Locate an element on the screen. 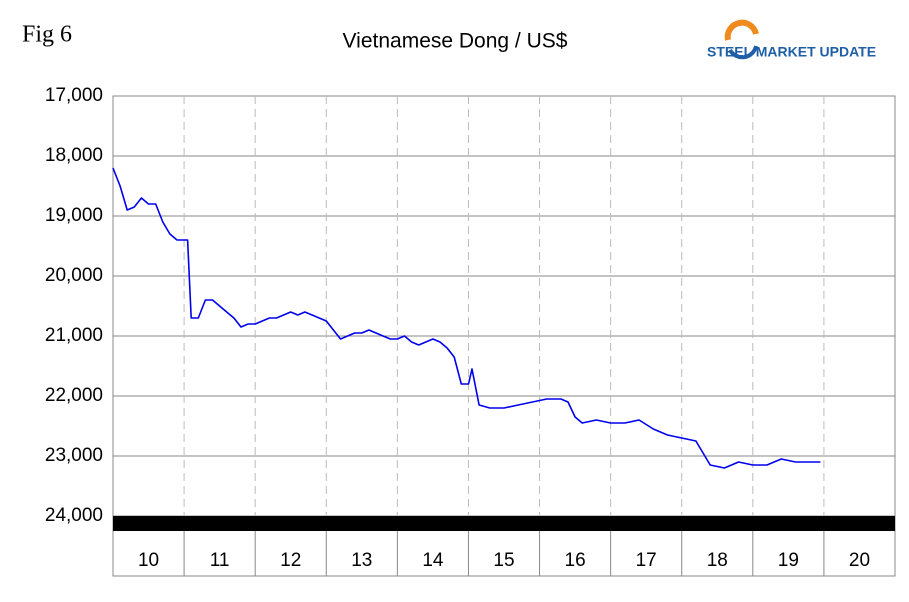 The image size is (909, 602). x-tick-label: 18 is located at coordinates (717, 560).